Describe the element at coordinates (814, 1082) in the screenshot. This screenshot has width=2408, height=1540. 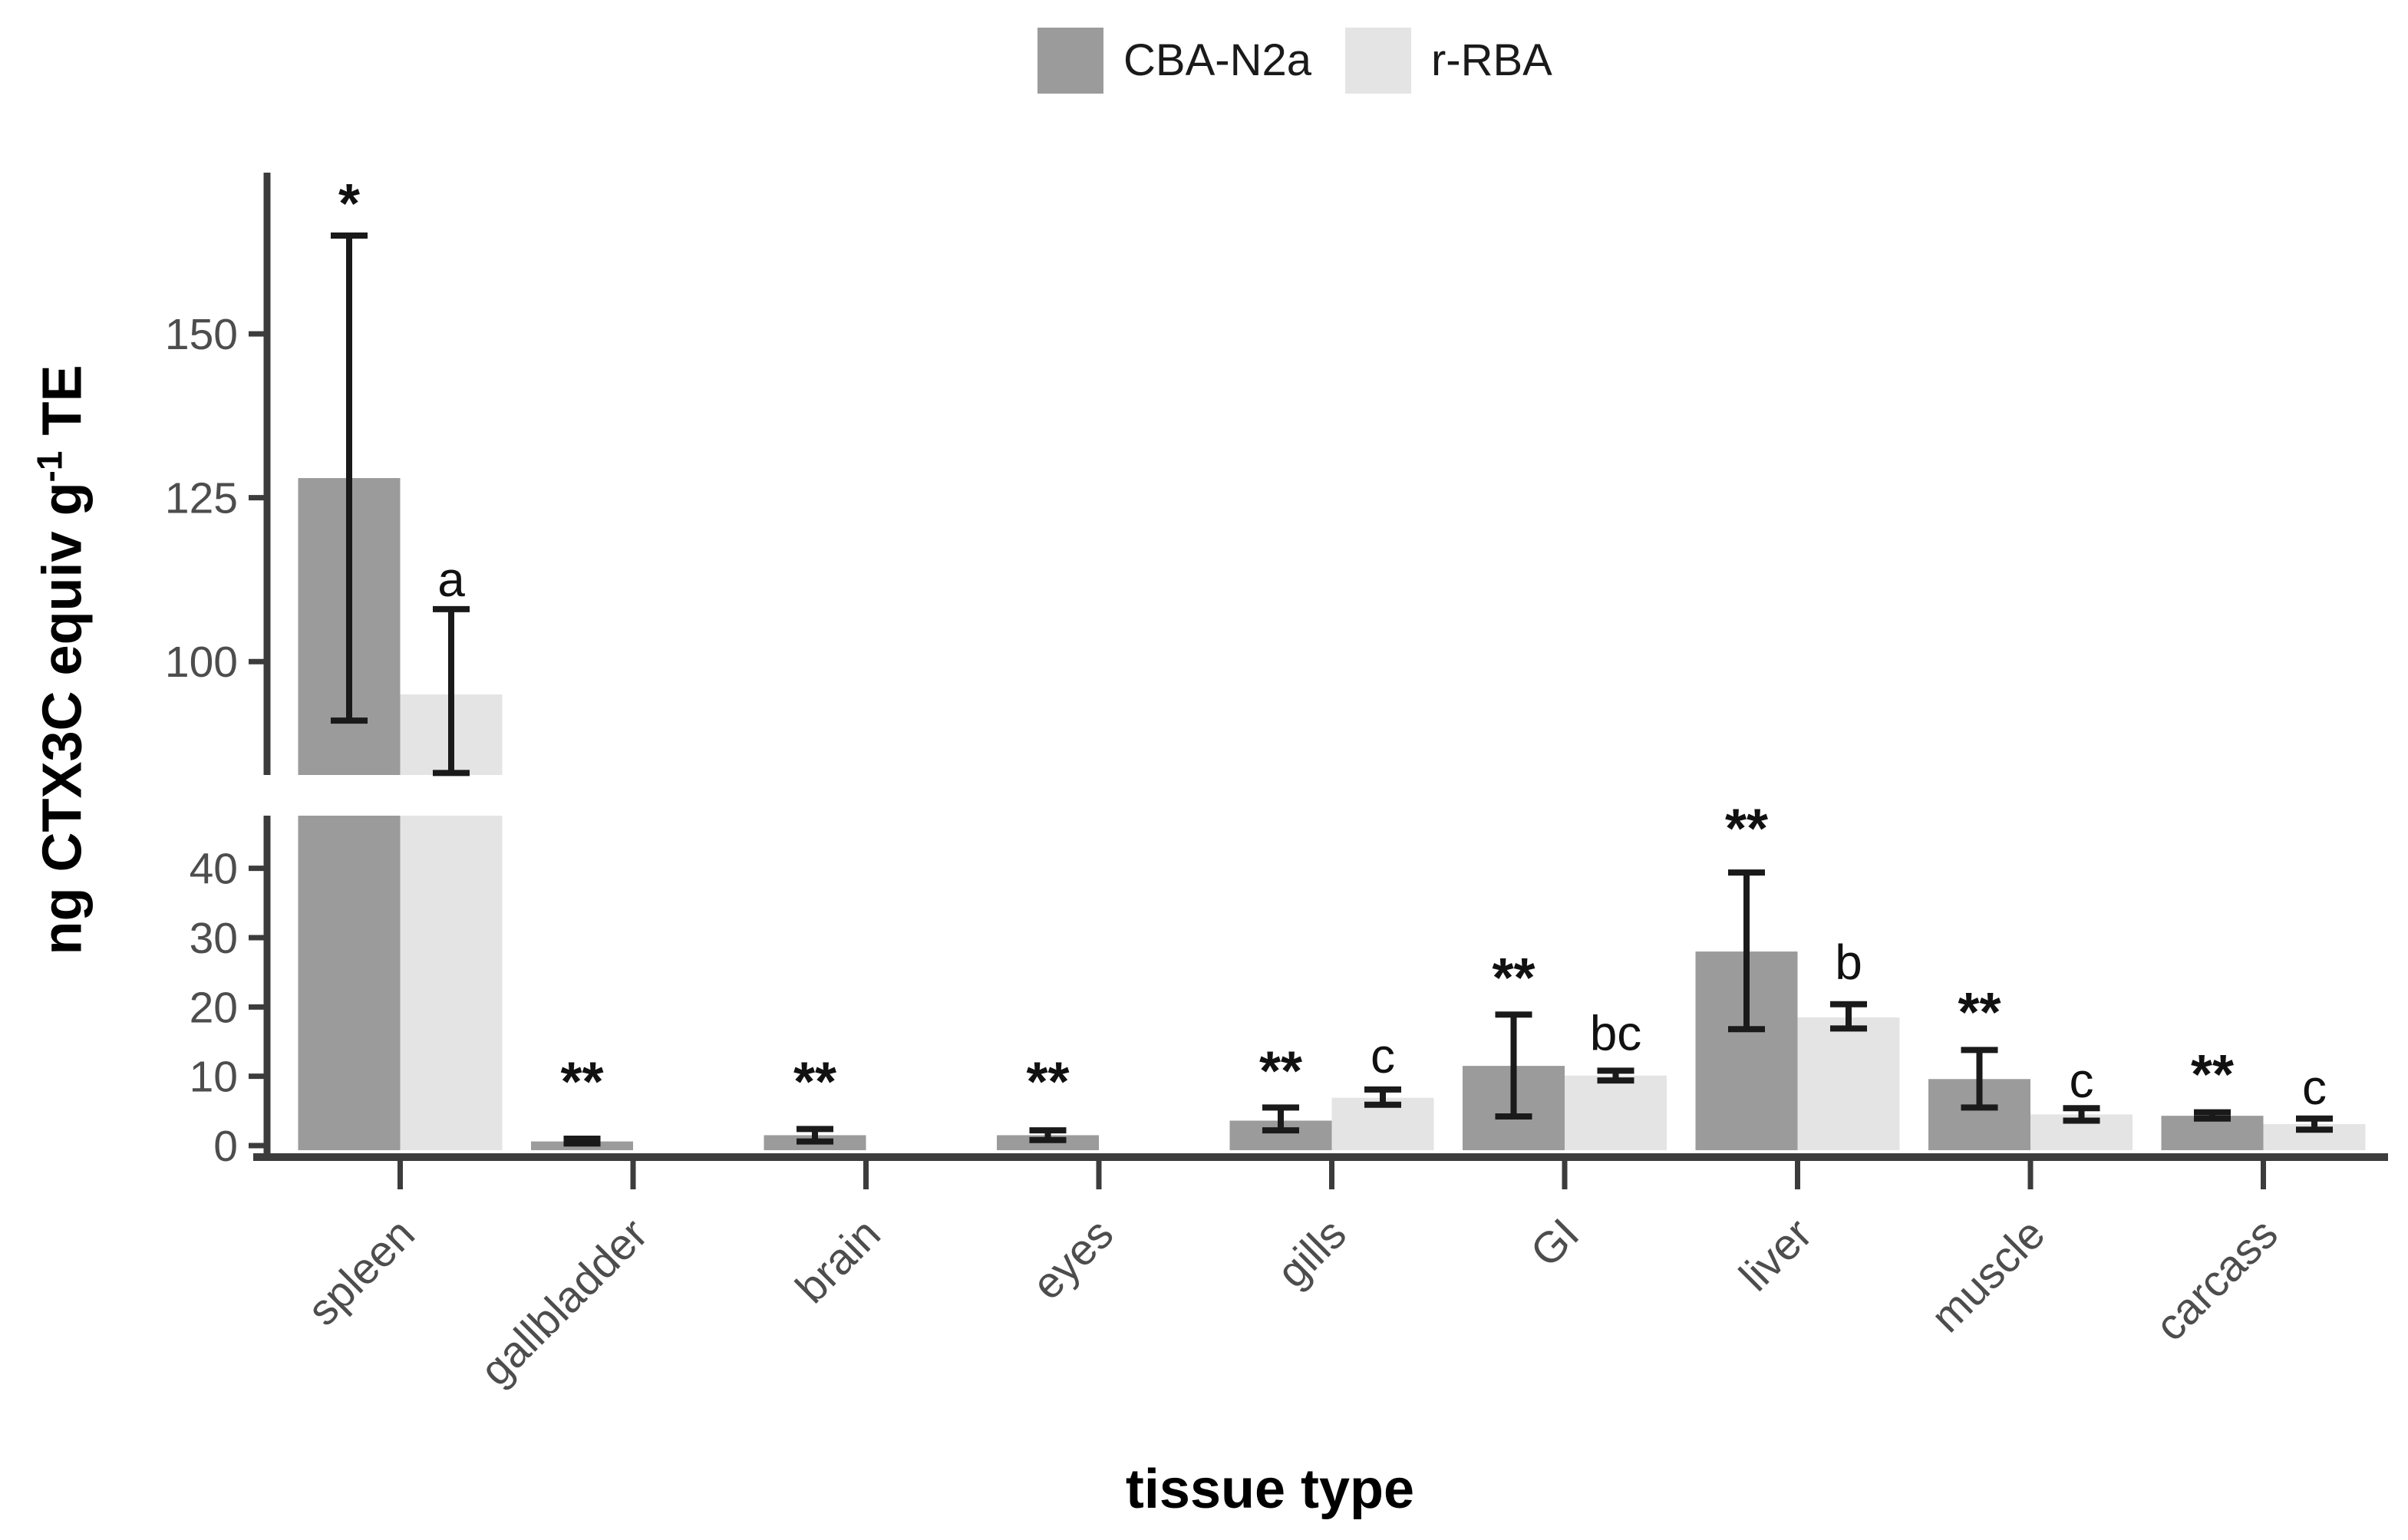
I see `annotation-brain-cba-n2a: **` at that location.